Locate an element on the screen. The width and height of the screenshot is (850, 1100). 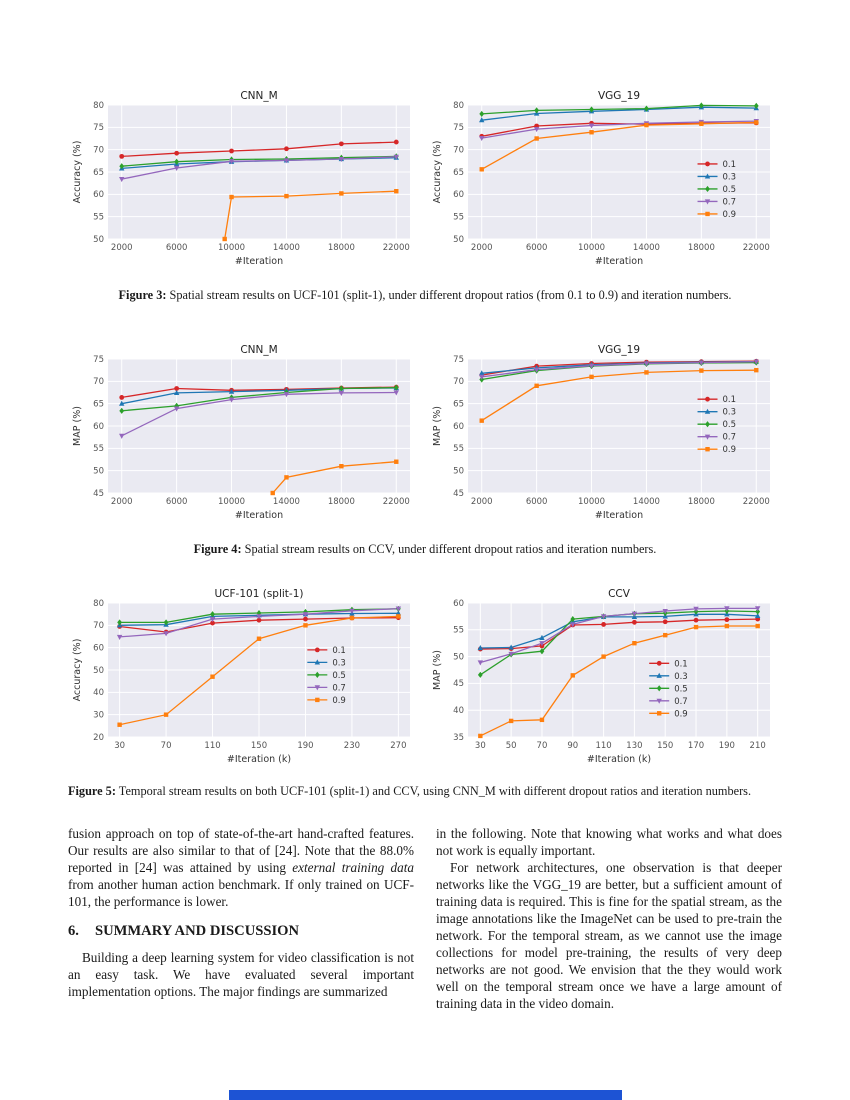
svg-text: 210 is located at coordinates (758, 746).